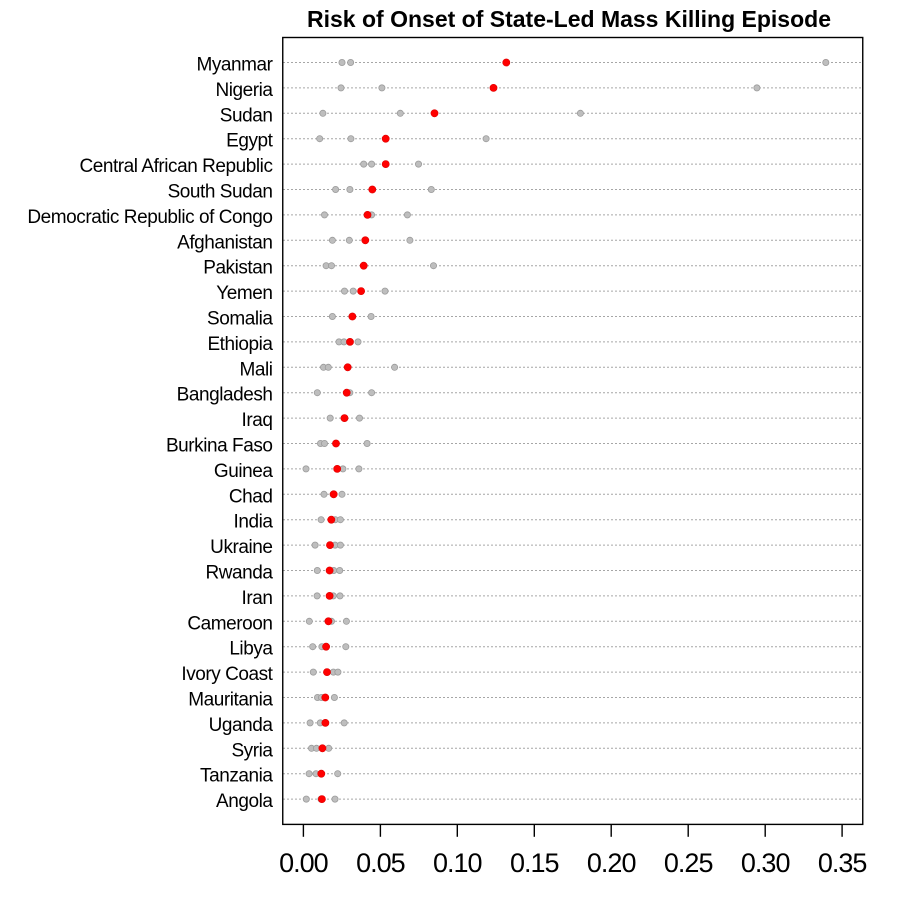 Image resolution: width=900 pixels, height=905 pixels. I want to click on svg-text: Chad, so click(251, 496).